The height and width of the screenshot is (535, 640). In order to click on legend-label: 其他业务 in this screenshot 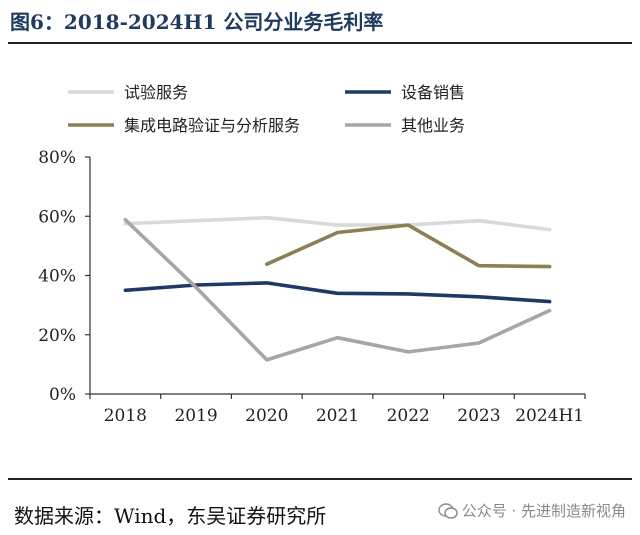, I will do `click(433, 125)`.